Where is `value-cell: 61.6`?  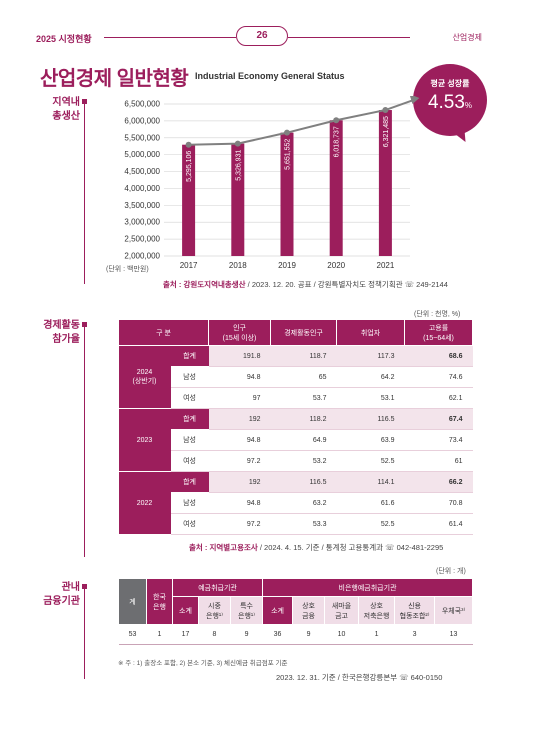 value-cell: 61.6 is located at coordinates (370, 503).